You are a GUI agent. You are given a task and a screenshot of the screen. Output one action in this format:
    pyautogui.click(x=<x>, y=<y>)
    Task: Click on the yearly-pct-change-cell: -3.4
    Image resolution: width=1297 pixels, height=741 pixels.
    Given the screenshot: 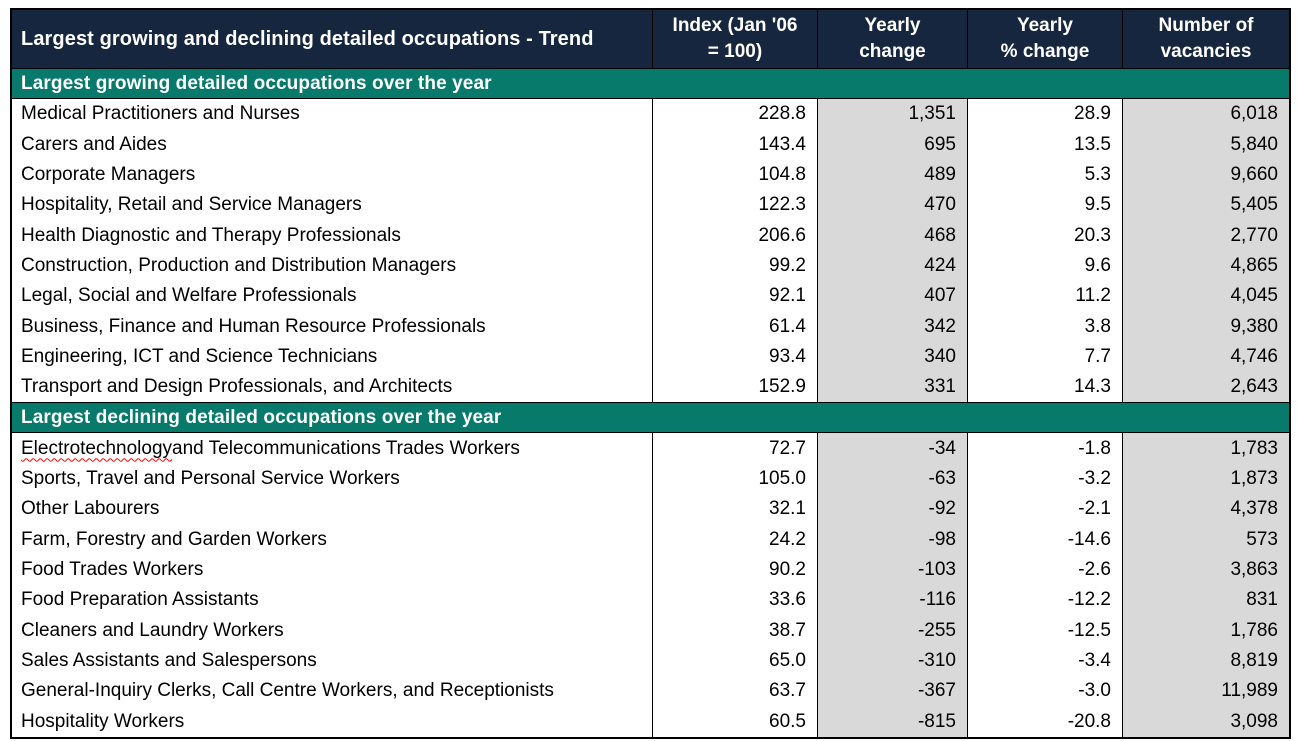 What is the action you would take?
    pyautogui.click(x=1044, y=661)
    